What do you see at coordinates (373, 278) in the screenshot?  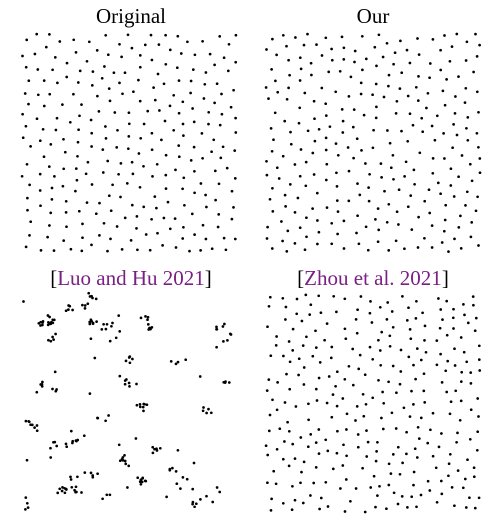 I see `citation-link-zhou: Zhou et al. 2021` at bounding box center [373, 278].